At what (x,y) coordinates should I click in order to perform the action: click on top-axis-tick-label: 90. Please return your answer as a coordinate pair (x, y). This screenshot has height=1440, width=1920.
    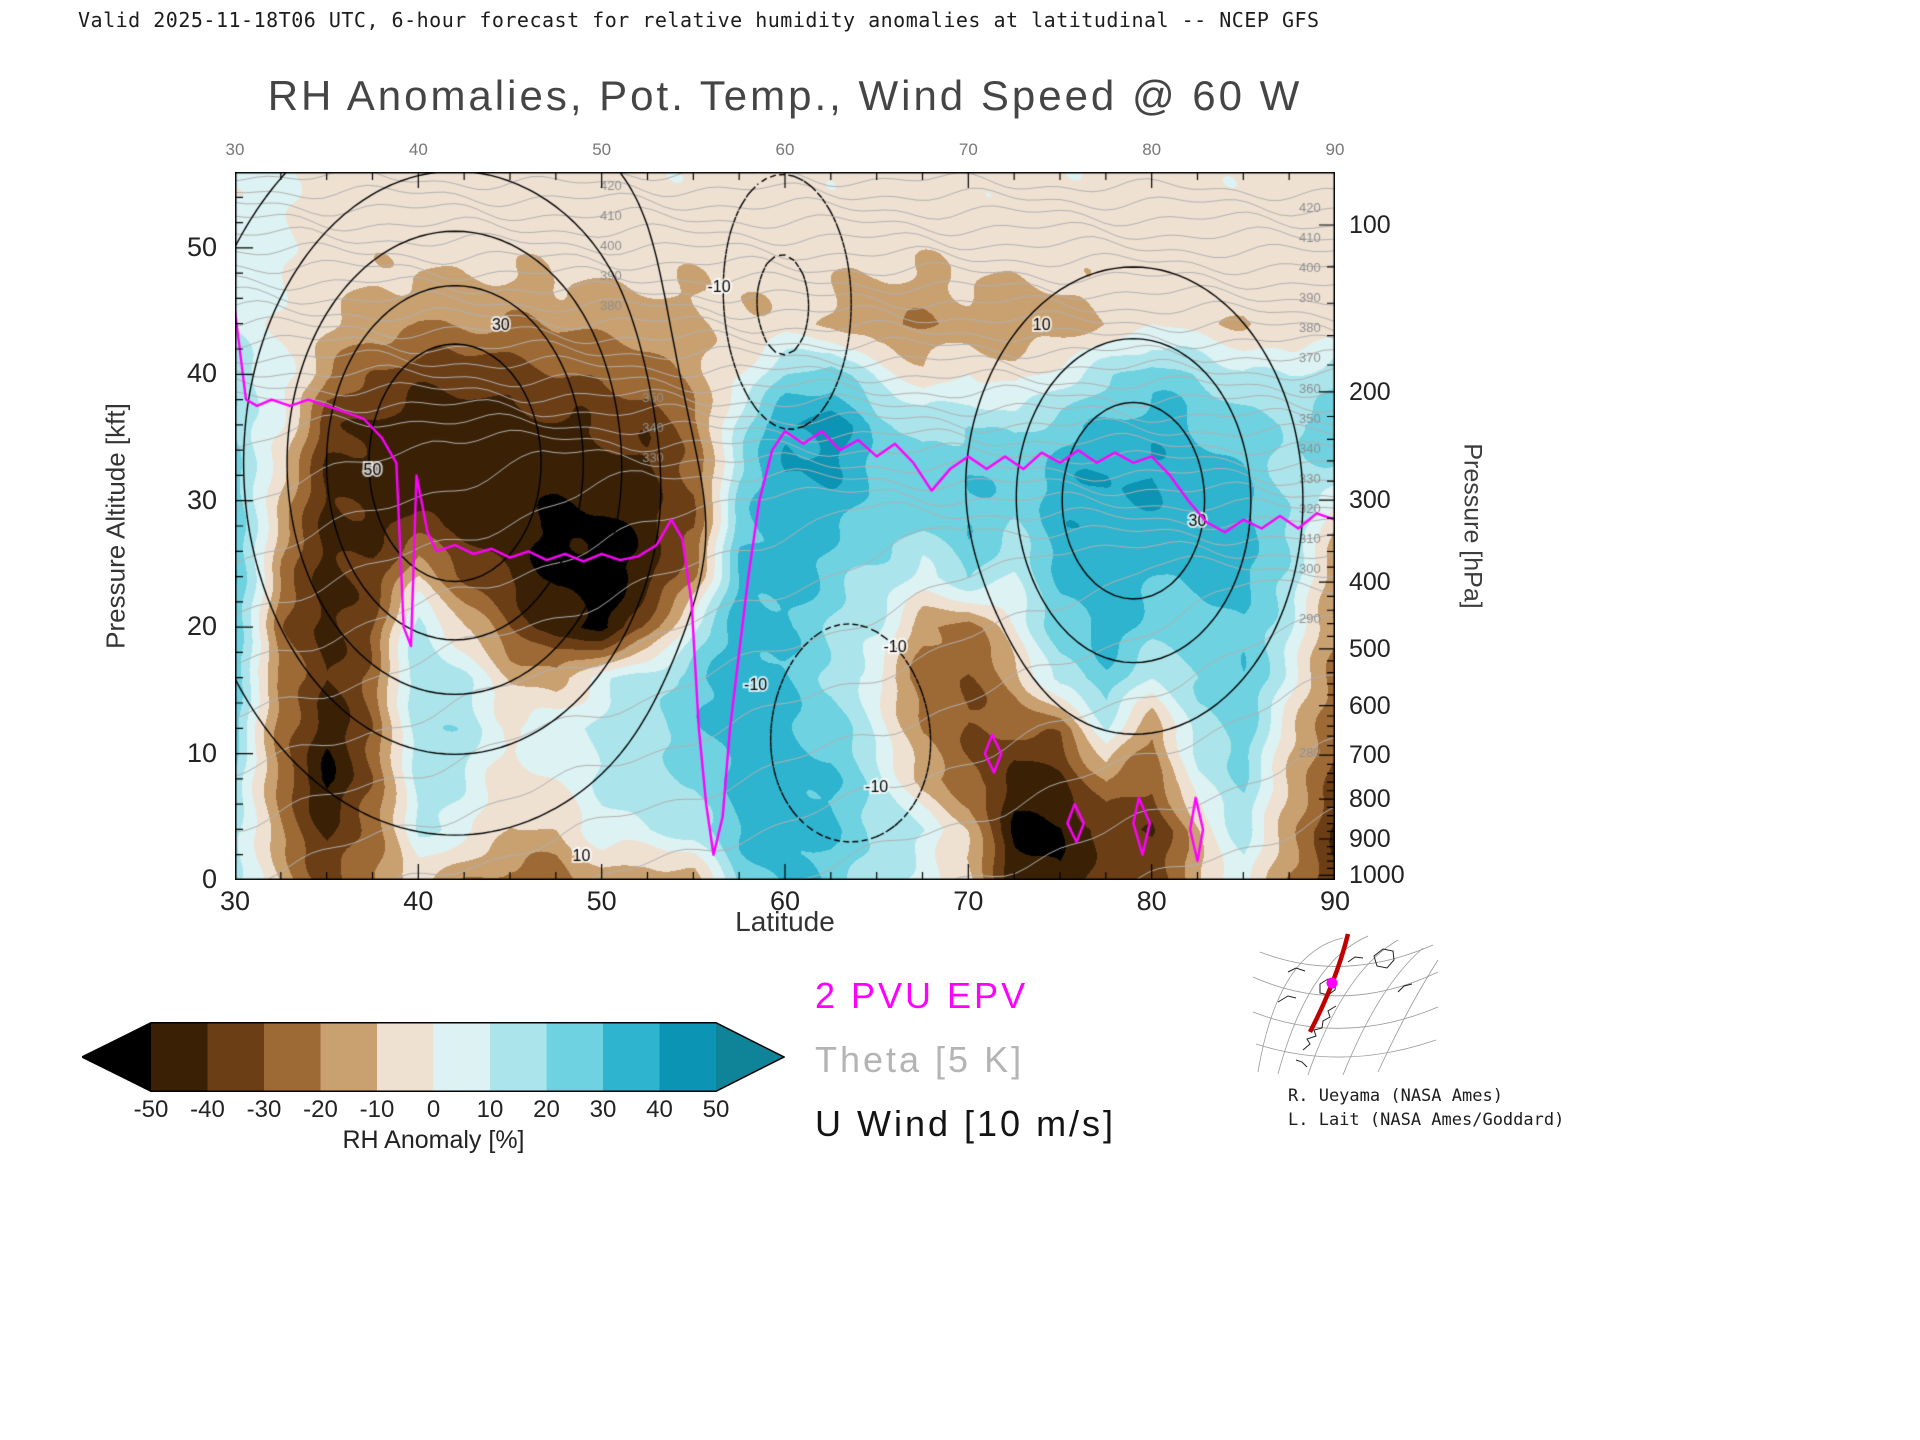
    Looking at the image, I should click on (1335, 149).